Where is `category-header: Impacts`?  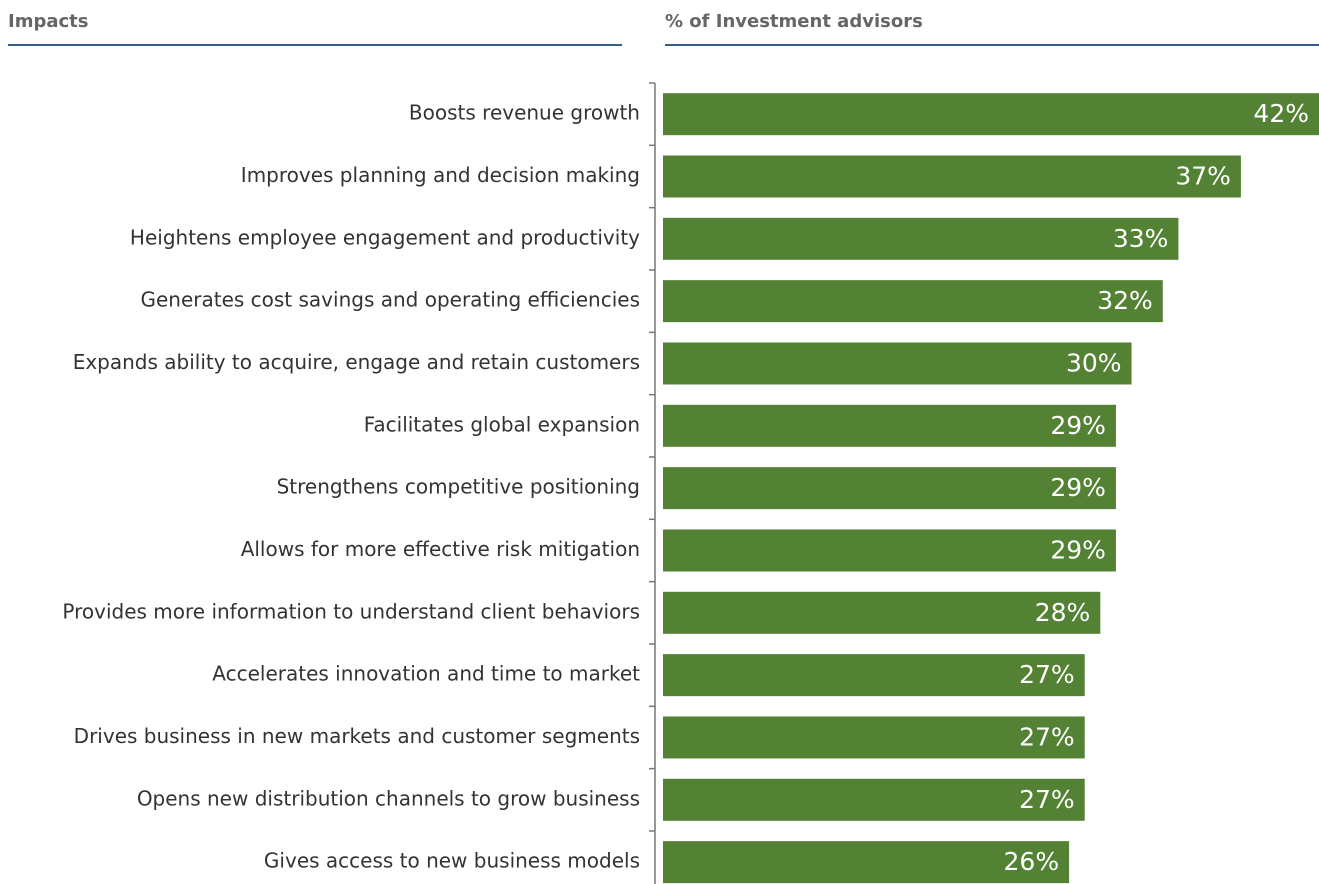 category-header: Impacts is located at coordinates (48, 21).